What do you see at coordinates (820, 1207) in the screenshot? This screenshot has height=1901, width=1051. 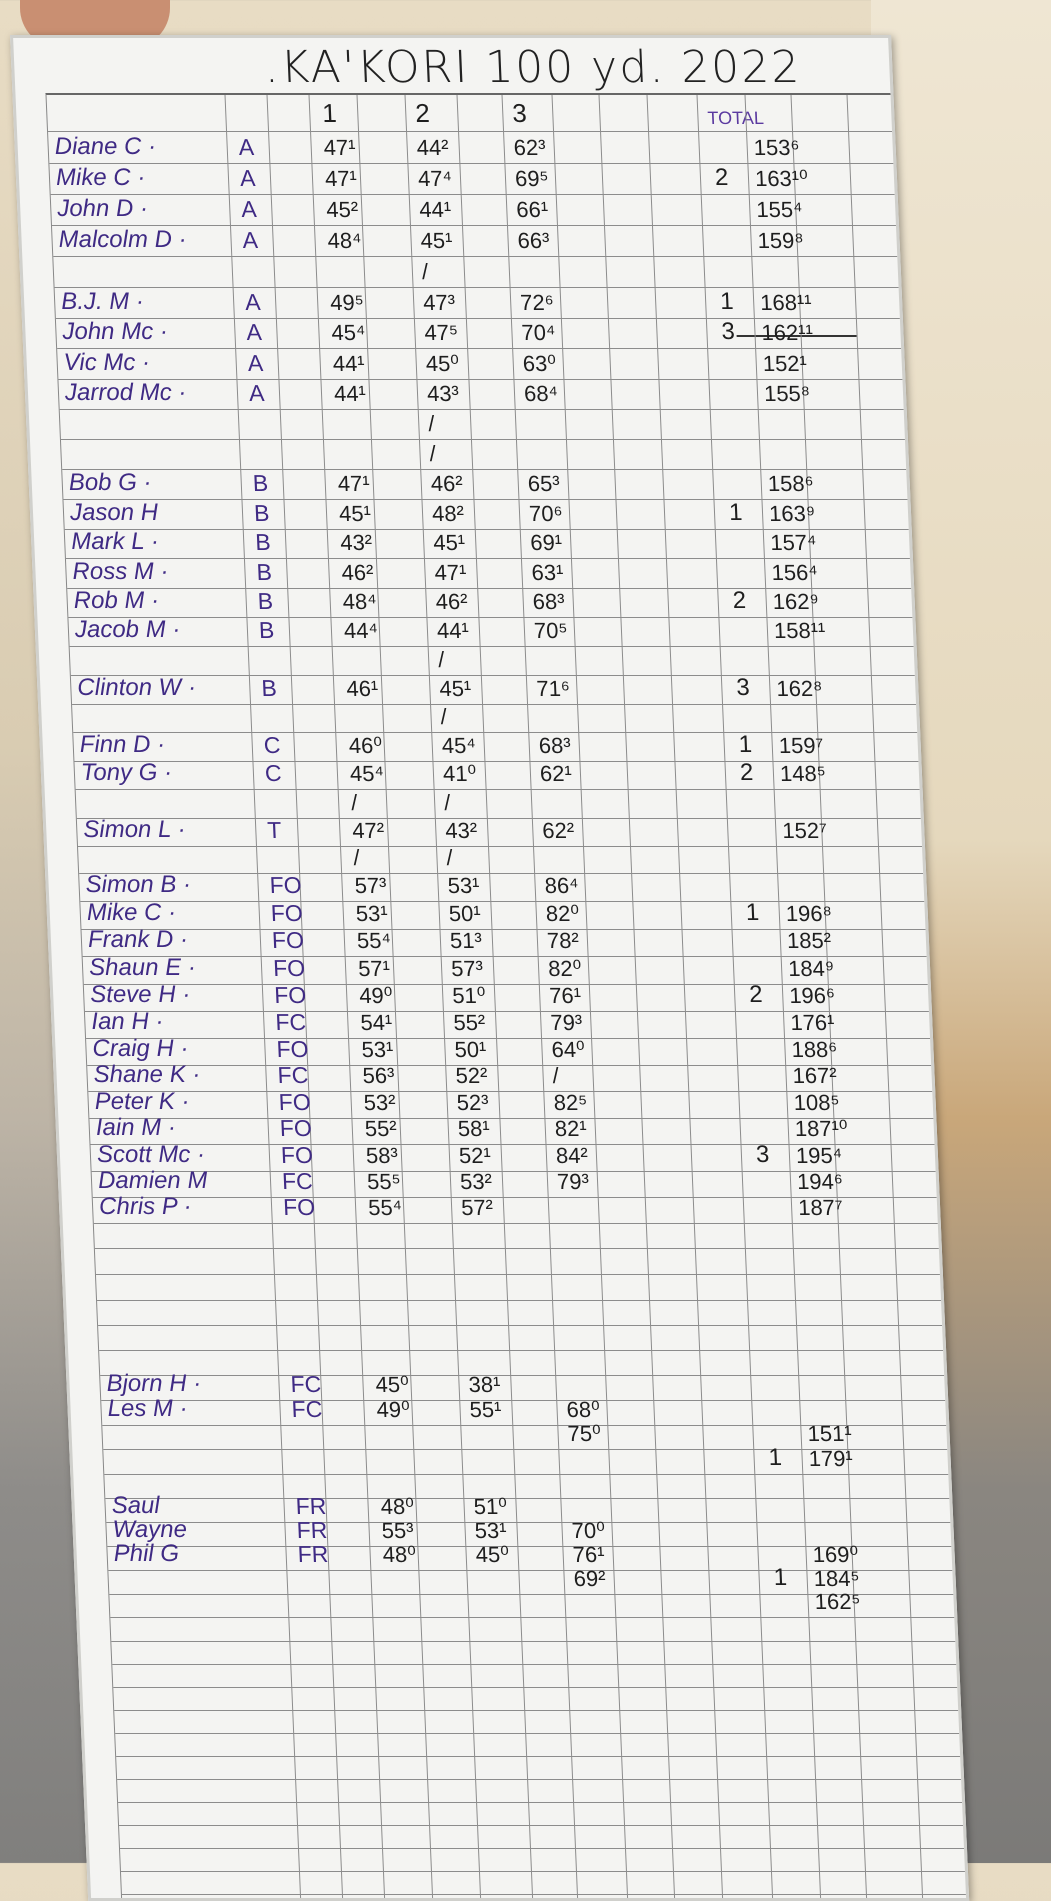 I see `total-score: 187⁷` at bounding box center [820, 1207].